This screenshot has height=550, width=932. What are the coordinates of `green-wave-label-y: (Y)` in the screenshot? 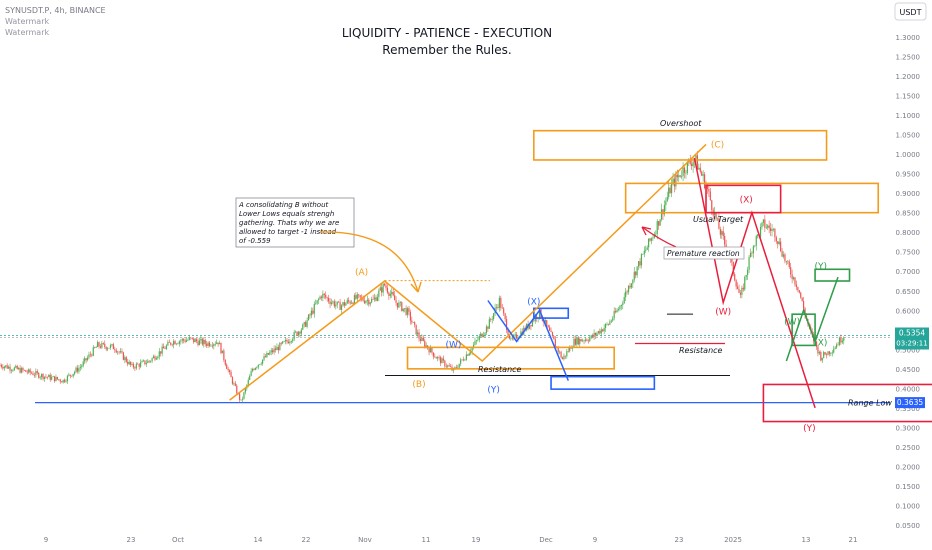 It's located at (821, 267).